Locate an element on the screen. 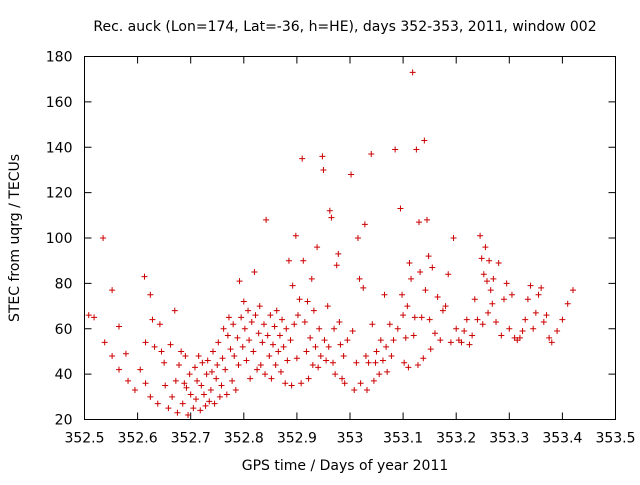  x-tick-label: 353.4 is located at coordinates (562, 439).